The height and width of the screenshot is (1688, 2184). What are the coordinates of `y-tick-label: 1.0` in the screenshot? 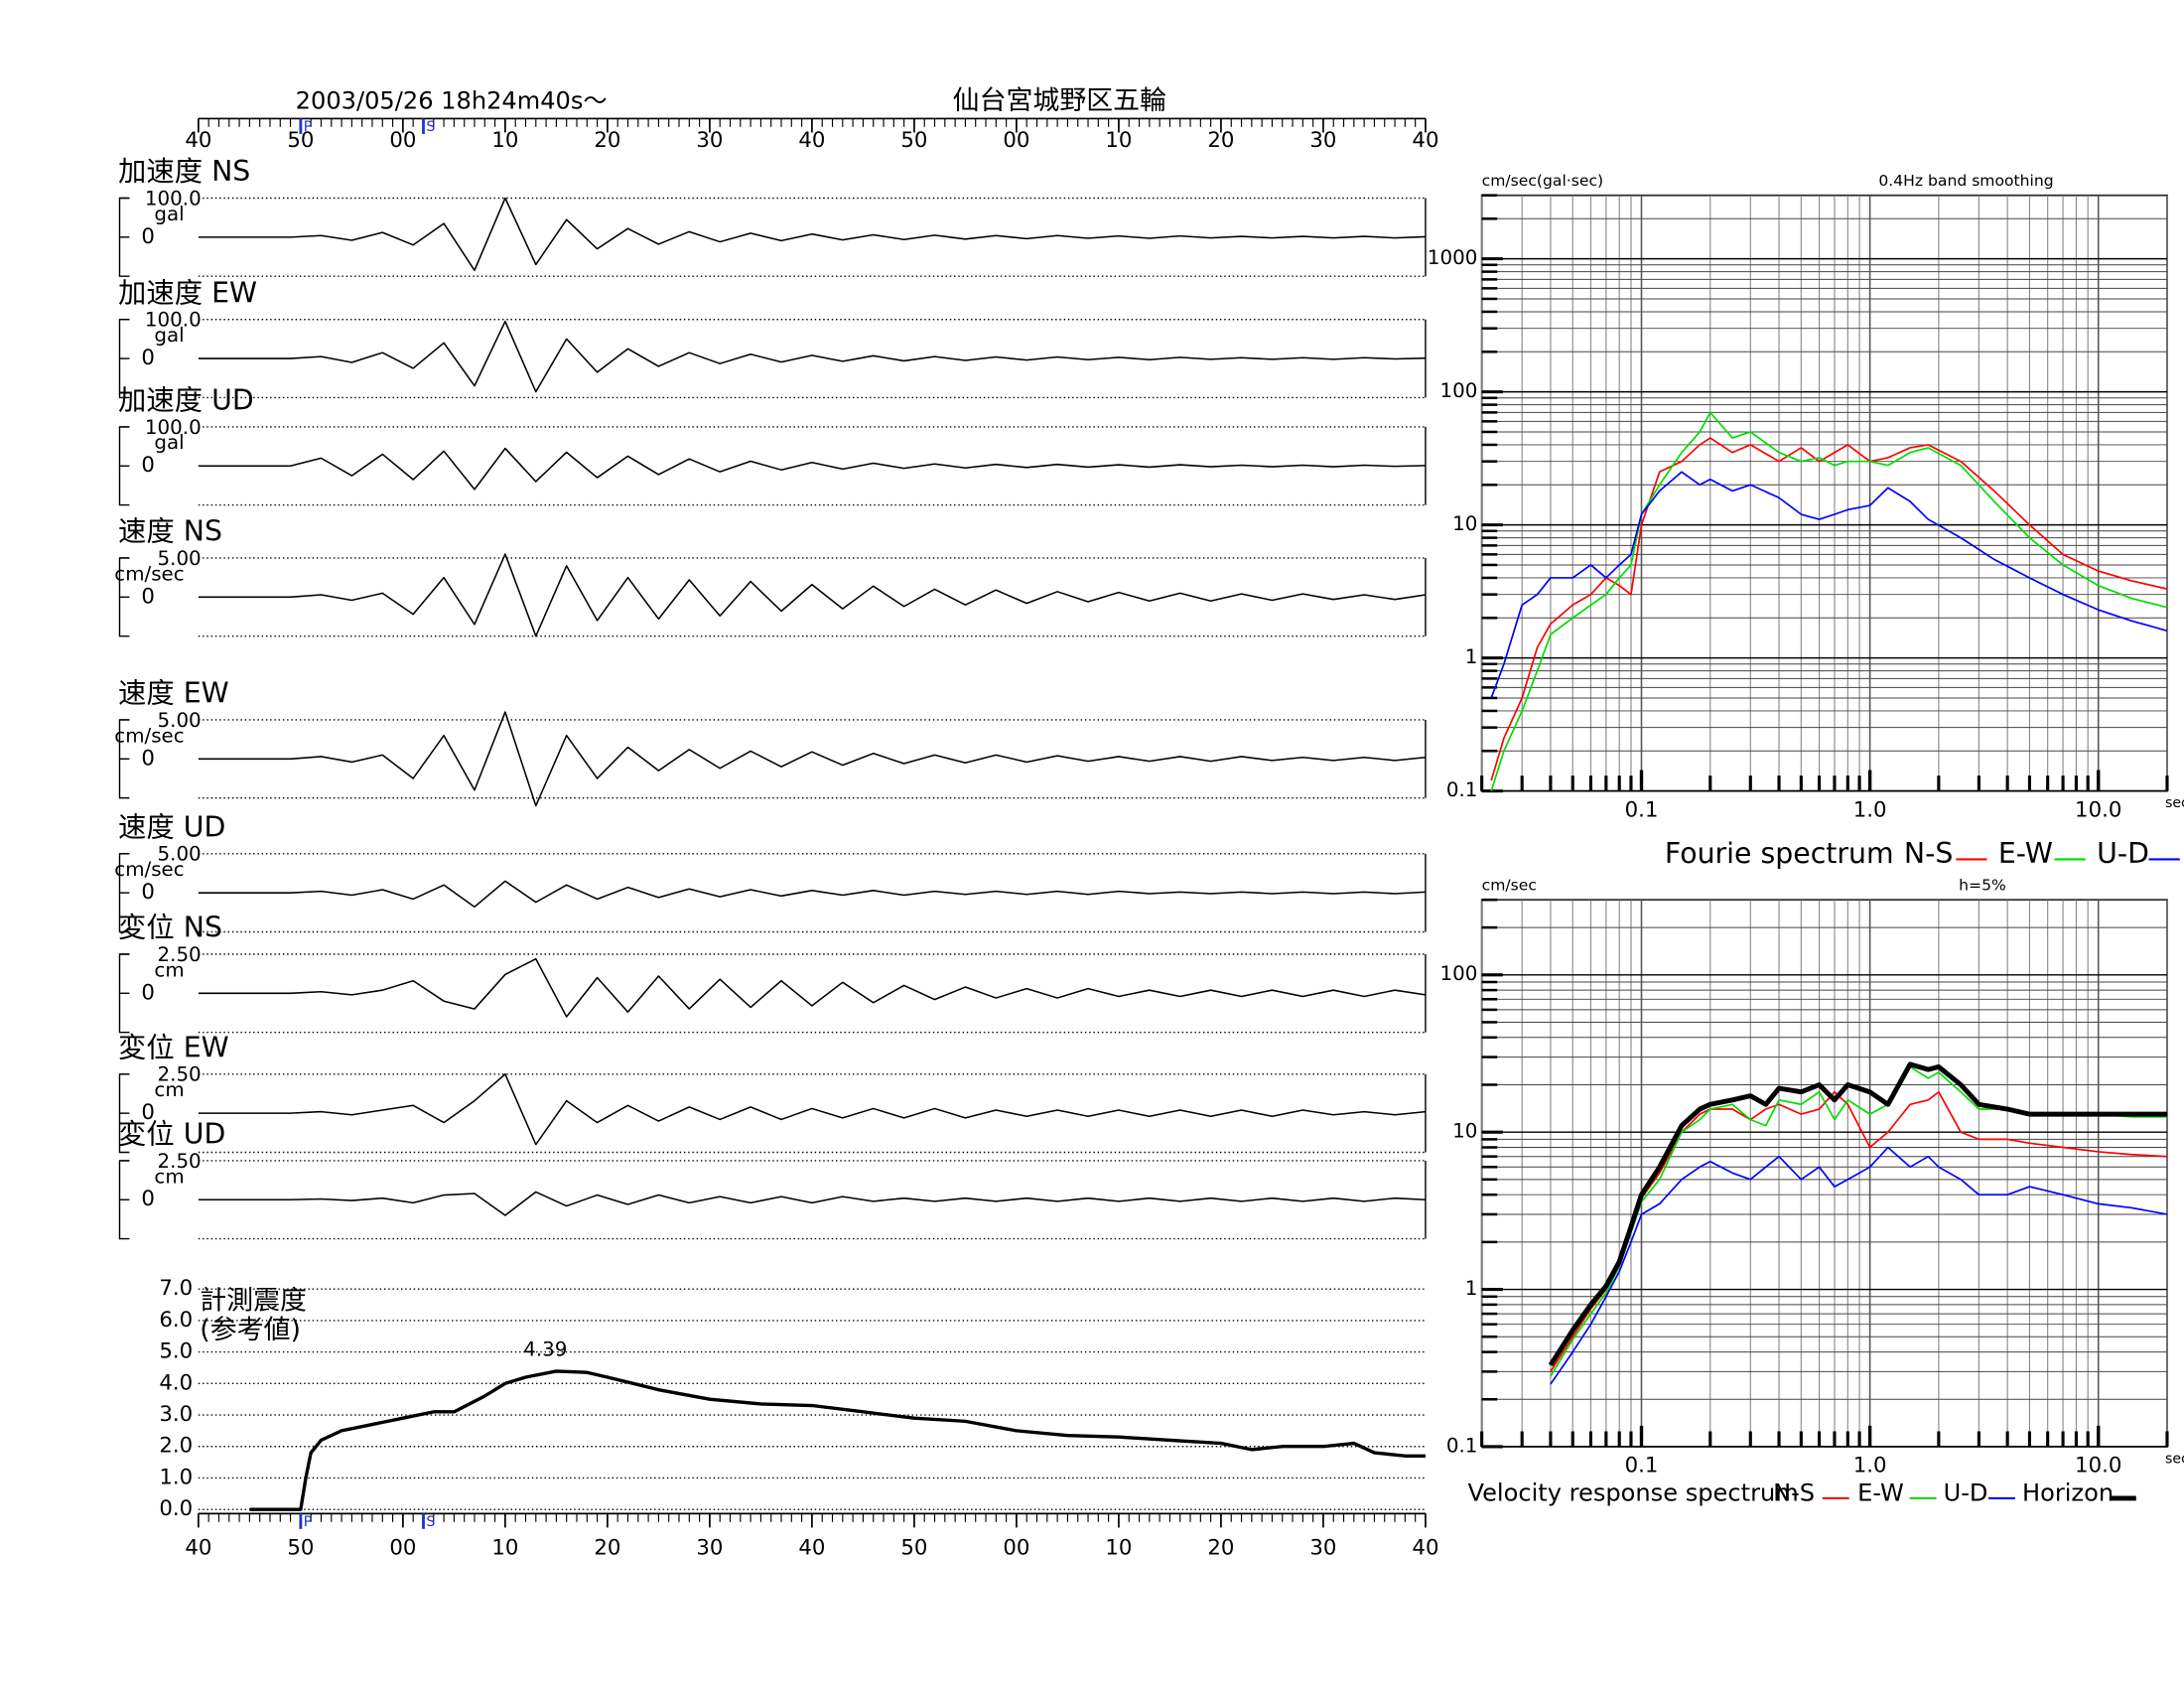 It's located at (176, 1477).